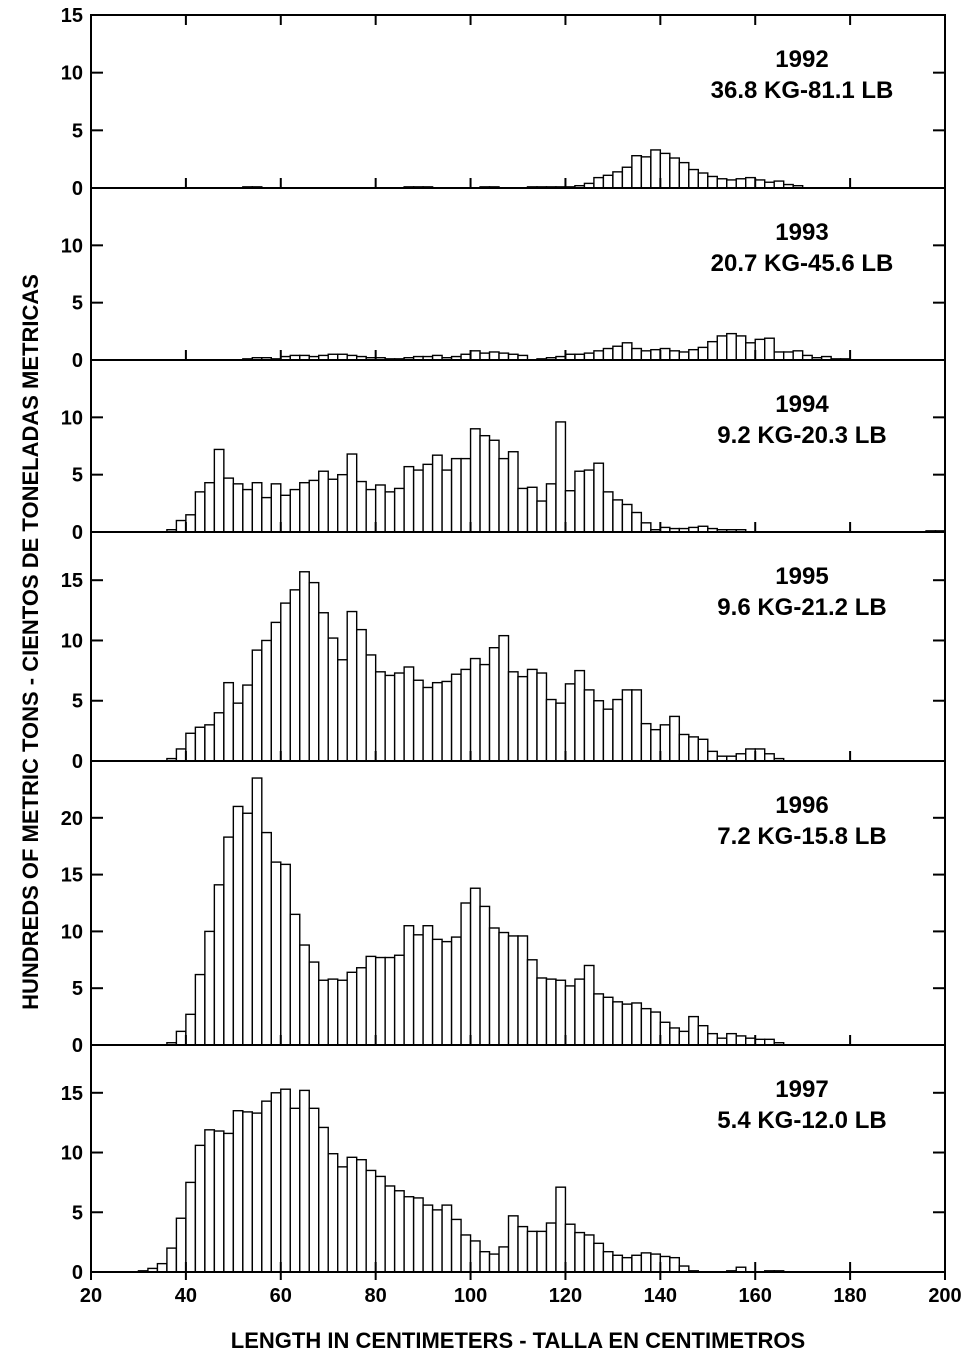 The width and height of the screenshot is (971, 1357). I want to click on x-tick-label-180: 180, so click(849, 1296).